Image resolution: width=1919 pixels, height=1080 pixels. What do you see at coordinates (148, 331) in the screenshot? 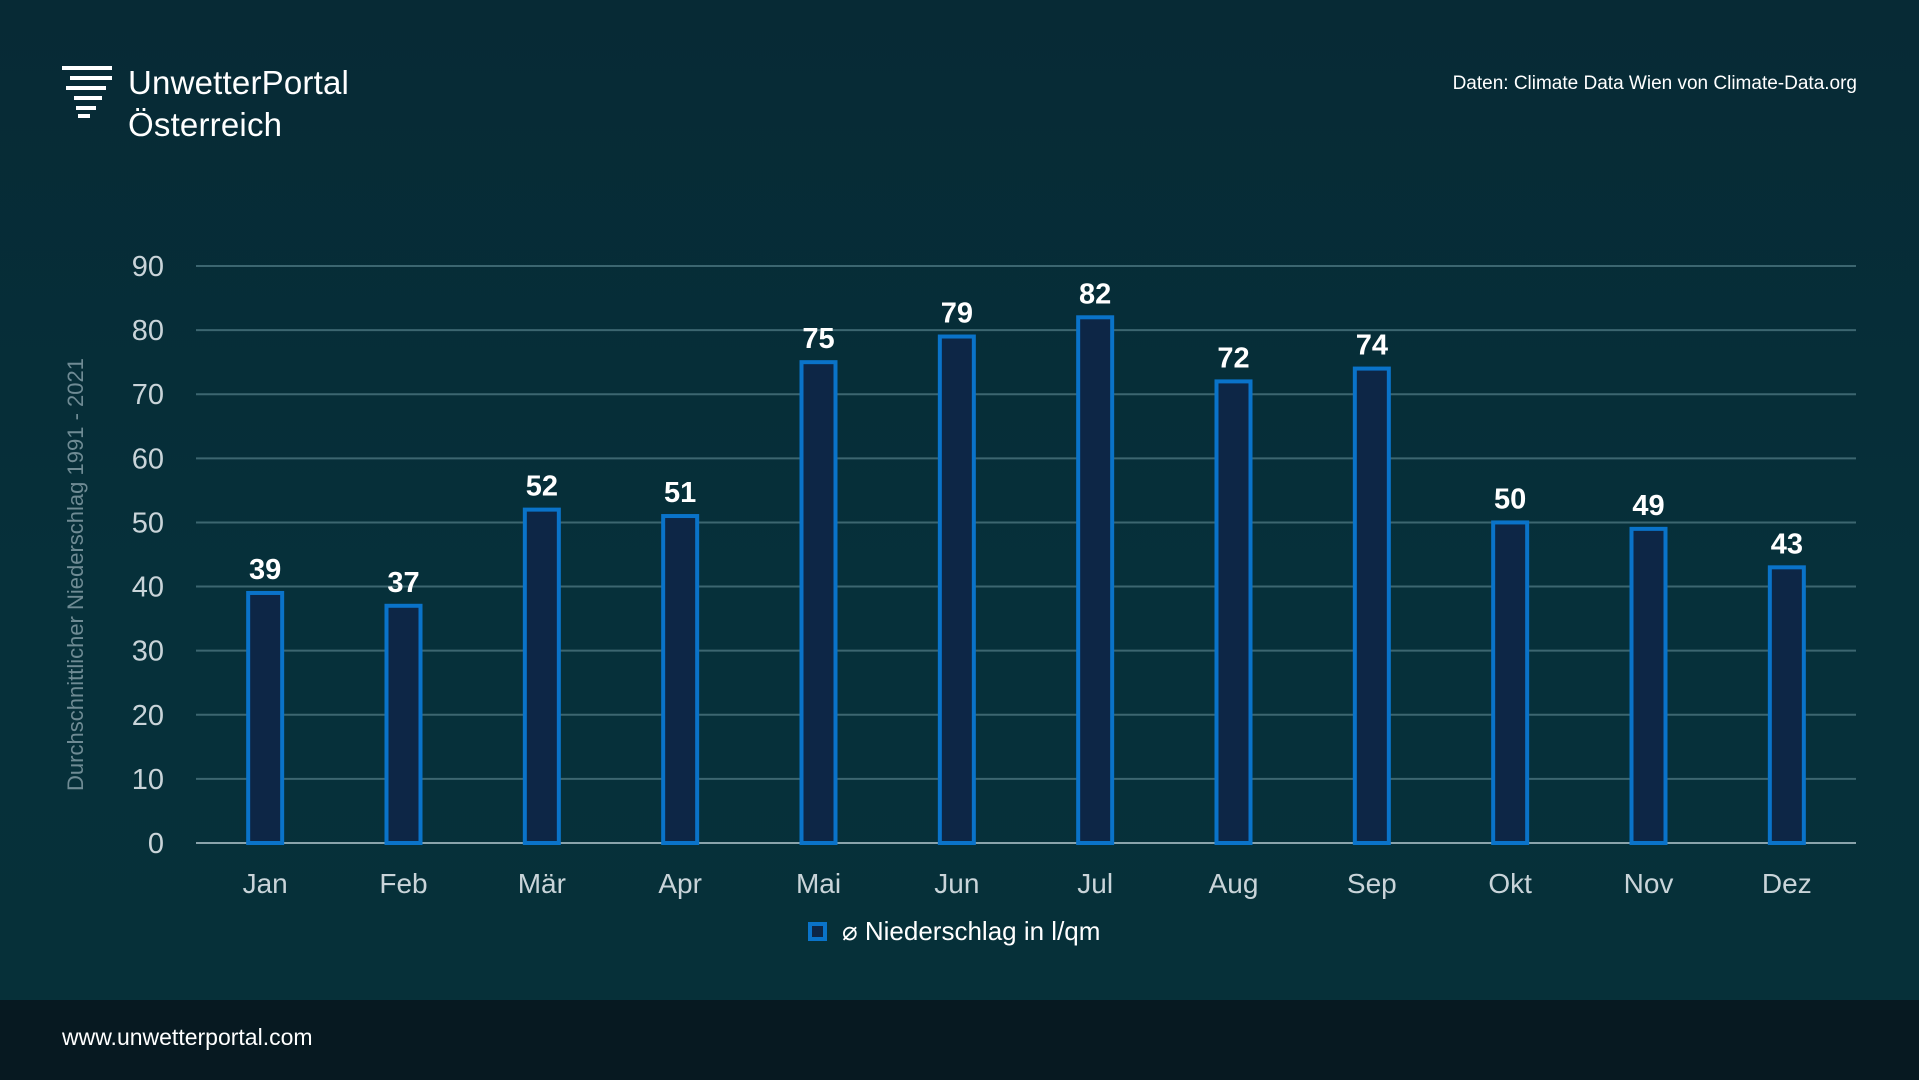
I see `y-tick-label: 80` at bounding box center [148, 331].